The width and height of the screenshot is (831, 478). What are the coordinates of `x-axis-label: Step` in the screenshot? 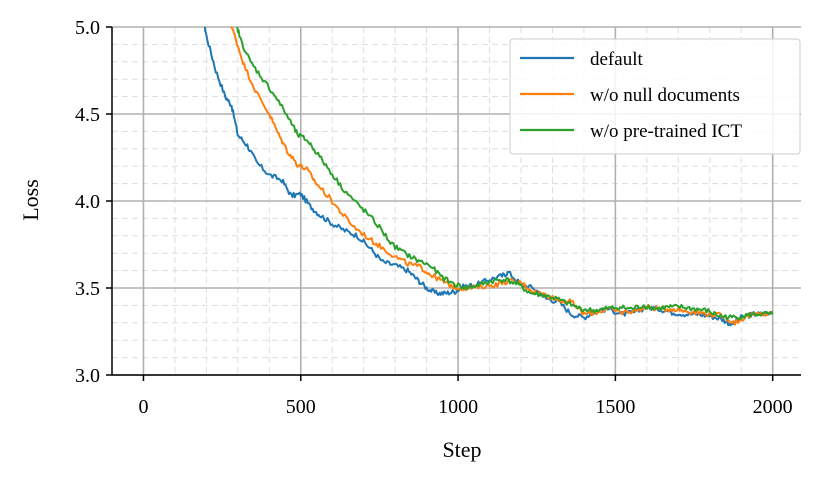 It's located at (461, 449).